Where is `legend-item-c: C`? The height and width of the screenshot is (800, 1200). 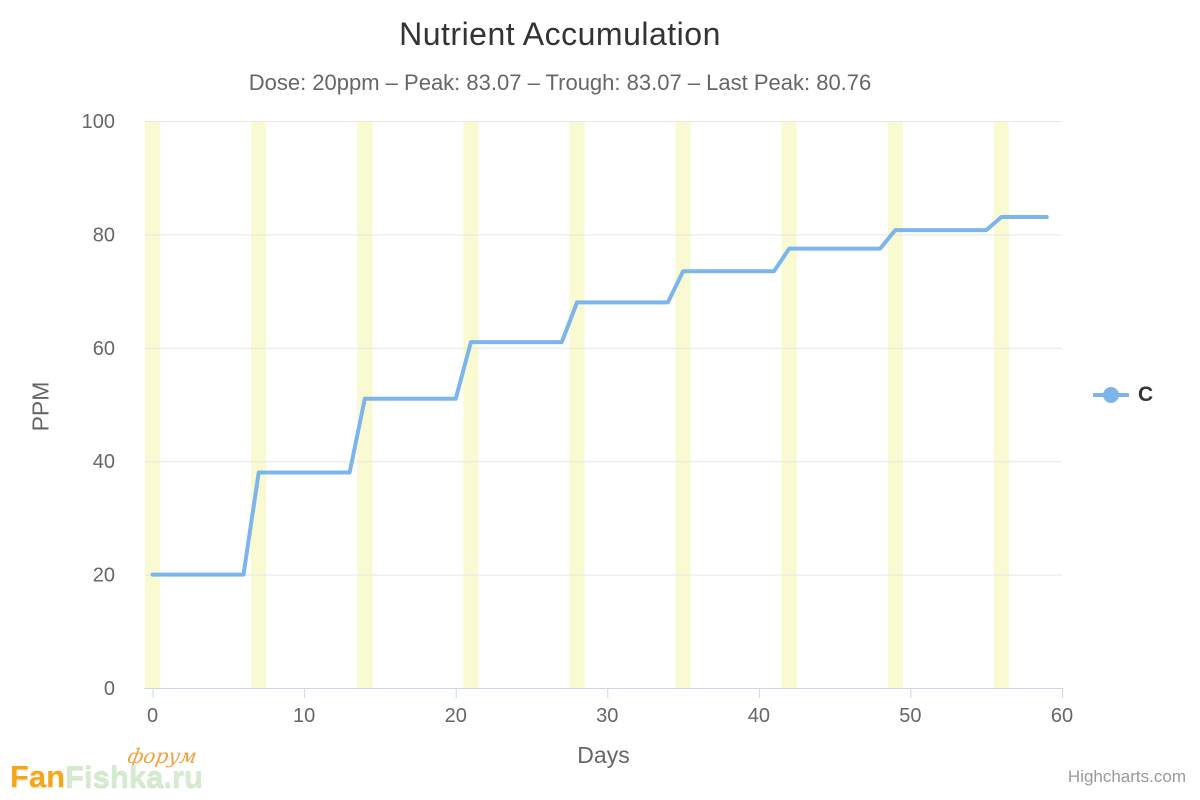
legend-item-c: C is located at coordinates (1123, 395).